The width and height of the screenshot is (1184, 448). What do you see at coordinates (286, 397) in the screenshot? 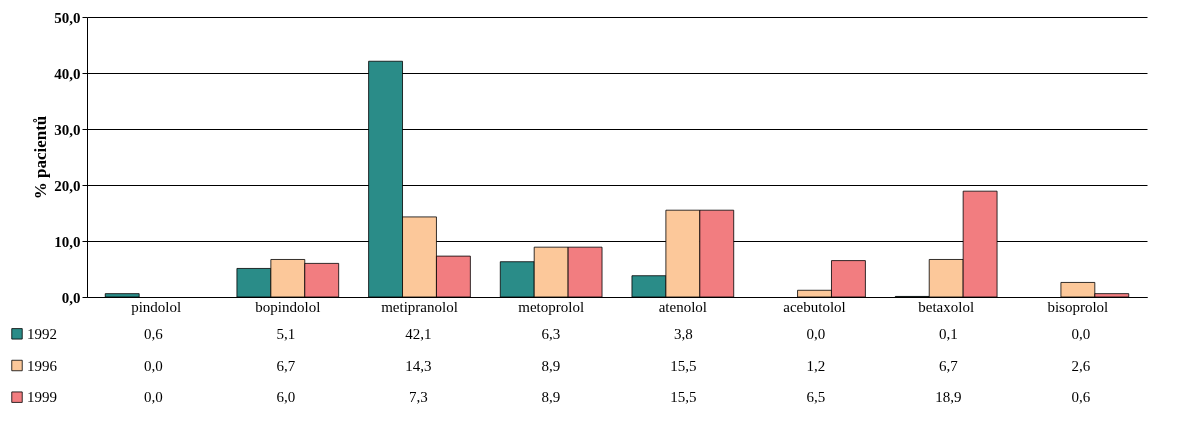
I see `data-label: 6,0` at bounding box center [286, 397].